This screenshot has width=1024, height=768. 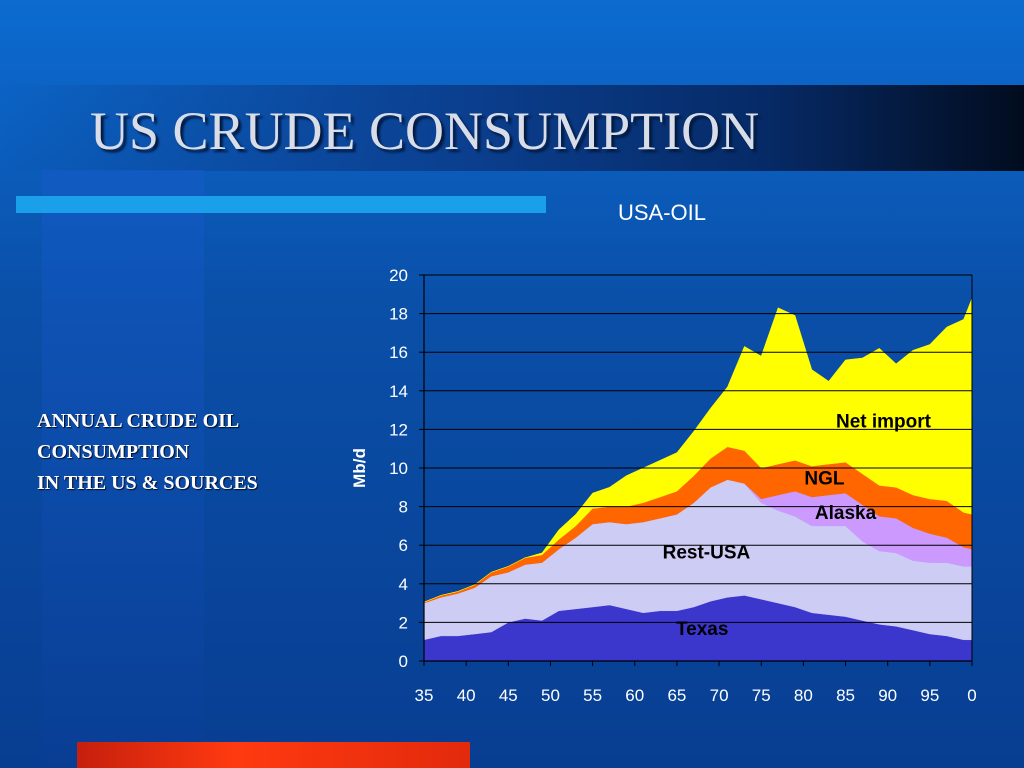 What do you see at coordinates (592, 695) in the screenshot?
I see `x-tick-label: 55` at bounding box center [592, 695].